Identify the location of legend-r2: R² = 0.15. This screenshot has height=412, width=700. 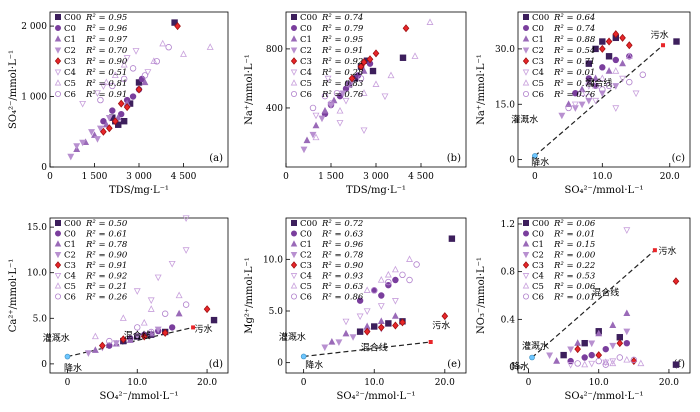
(574, 245).